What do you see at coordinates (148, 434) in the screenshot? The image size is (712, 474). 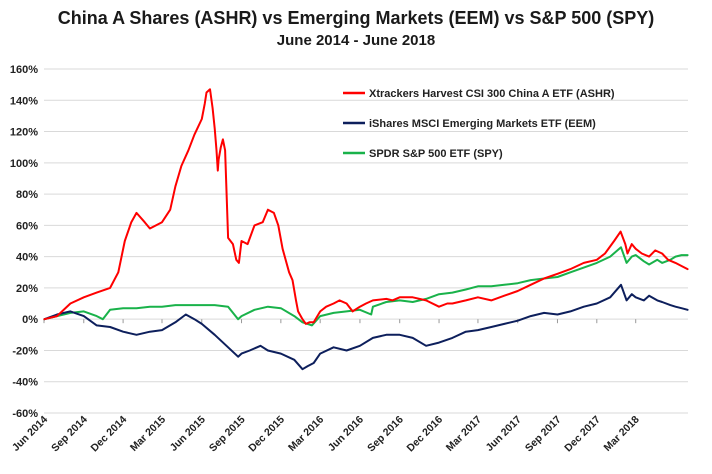 I see `x-tick-label: Mar 2015` at bounding box center [148, 434].